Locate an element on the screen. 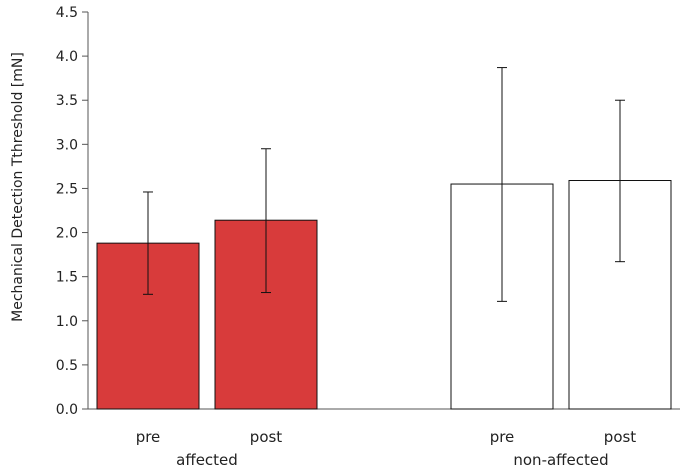  y-axis-title-group: Mechanical Detection Tthreshold [mN] is located at coordinates (18, 187).